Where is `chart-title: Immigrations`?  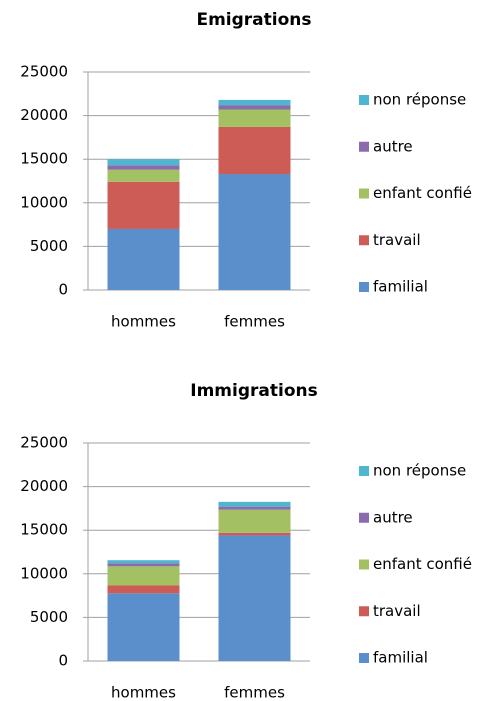 chart-title: Immigrations is located at coordinates (253, 391).